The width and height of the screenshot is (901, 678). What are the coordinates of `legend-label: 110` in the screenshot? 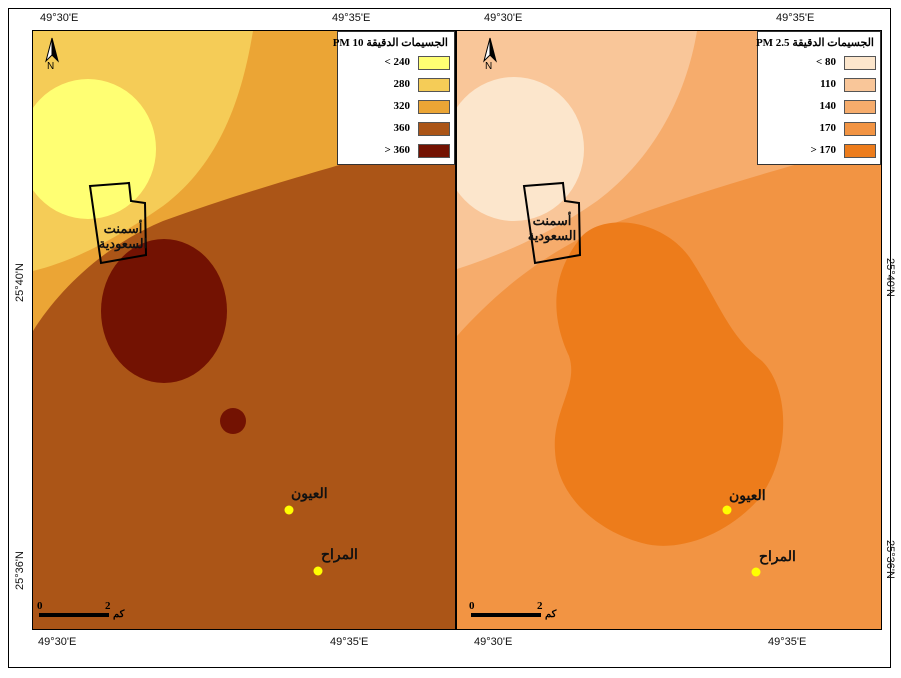 It's located at (828, 84).